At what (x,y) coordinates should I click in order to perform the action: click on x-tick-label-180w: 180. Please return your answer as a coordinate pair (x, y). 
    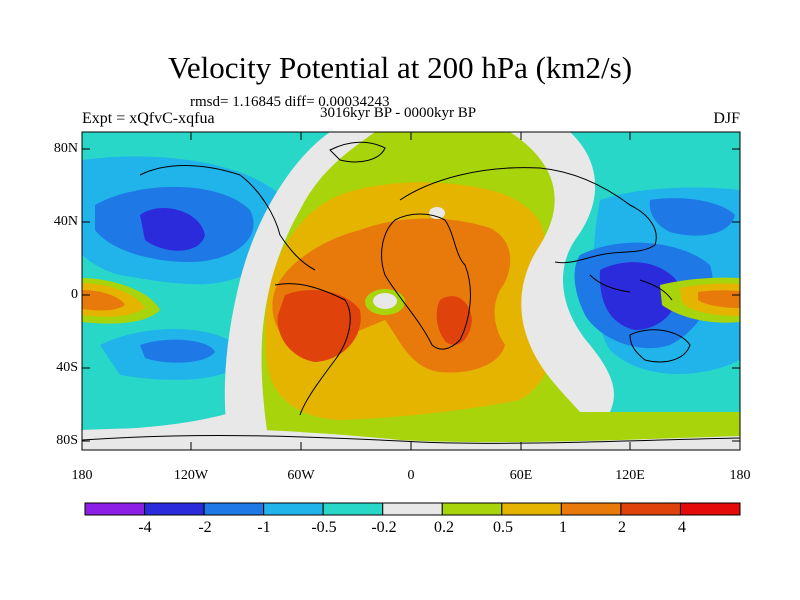
    Looking at the image, I should click on (82, 475).